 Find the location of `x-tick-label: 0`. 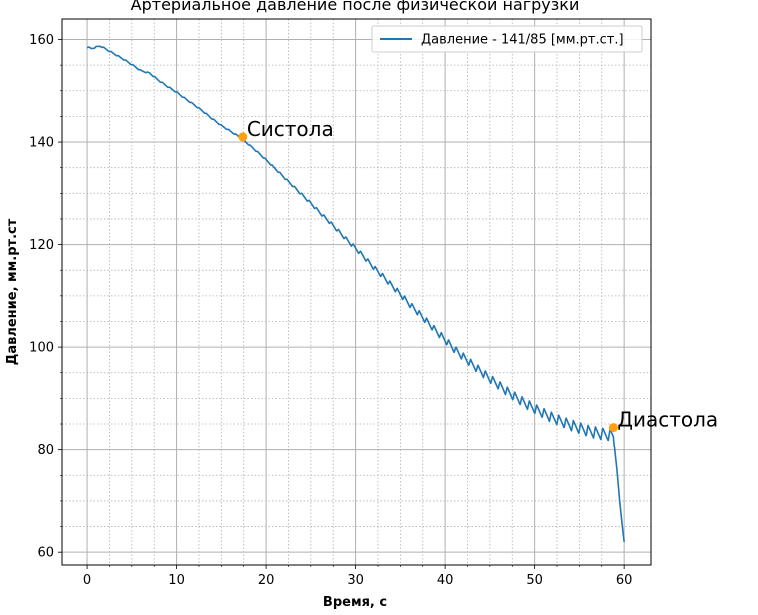

x-tick-label: 0 is located at coordinates (87, 580).